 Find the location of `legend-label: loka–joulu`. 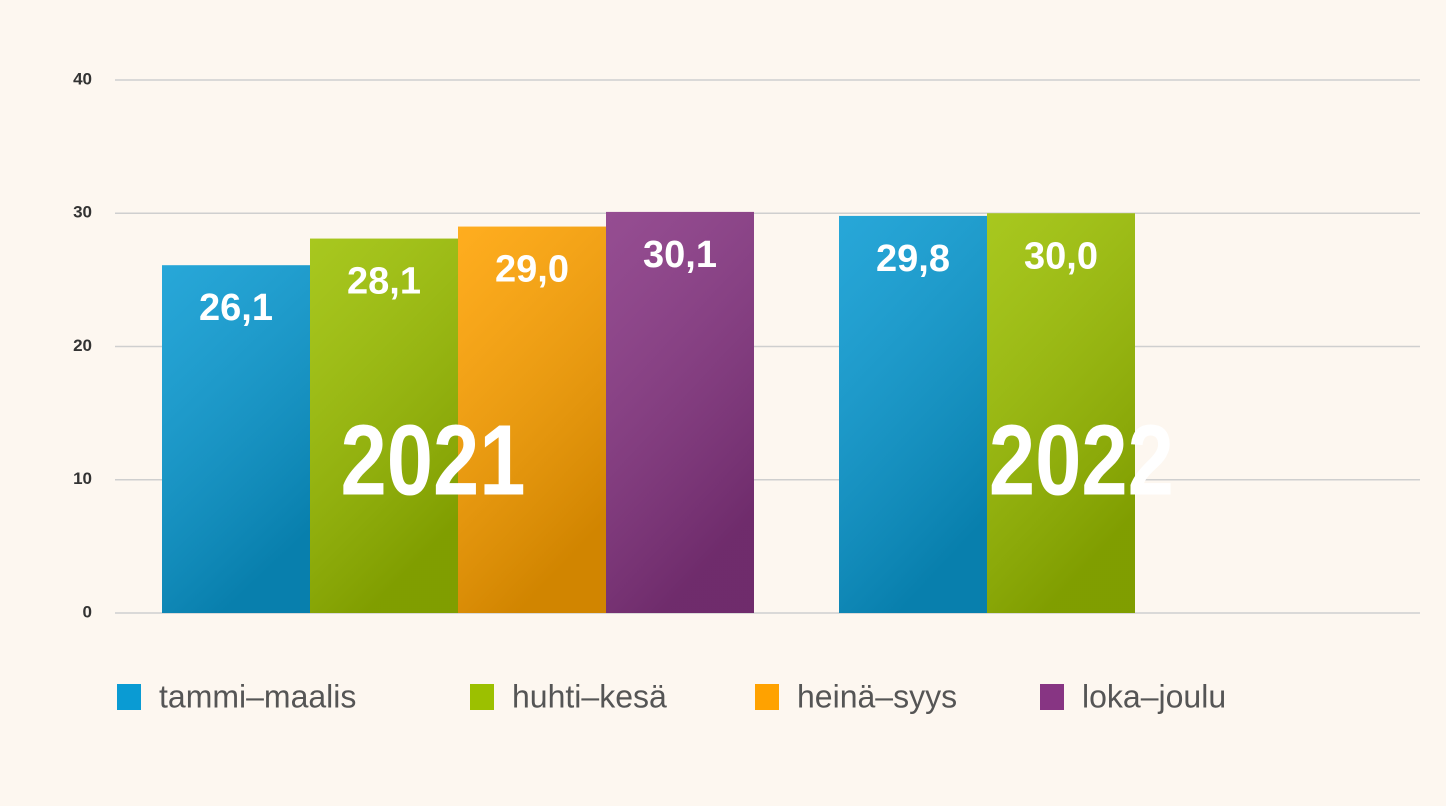

legend-label: loka–joulu is located at coordinates (1154, 696).